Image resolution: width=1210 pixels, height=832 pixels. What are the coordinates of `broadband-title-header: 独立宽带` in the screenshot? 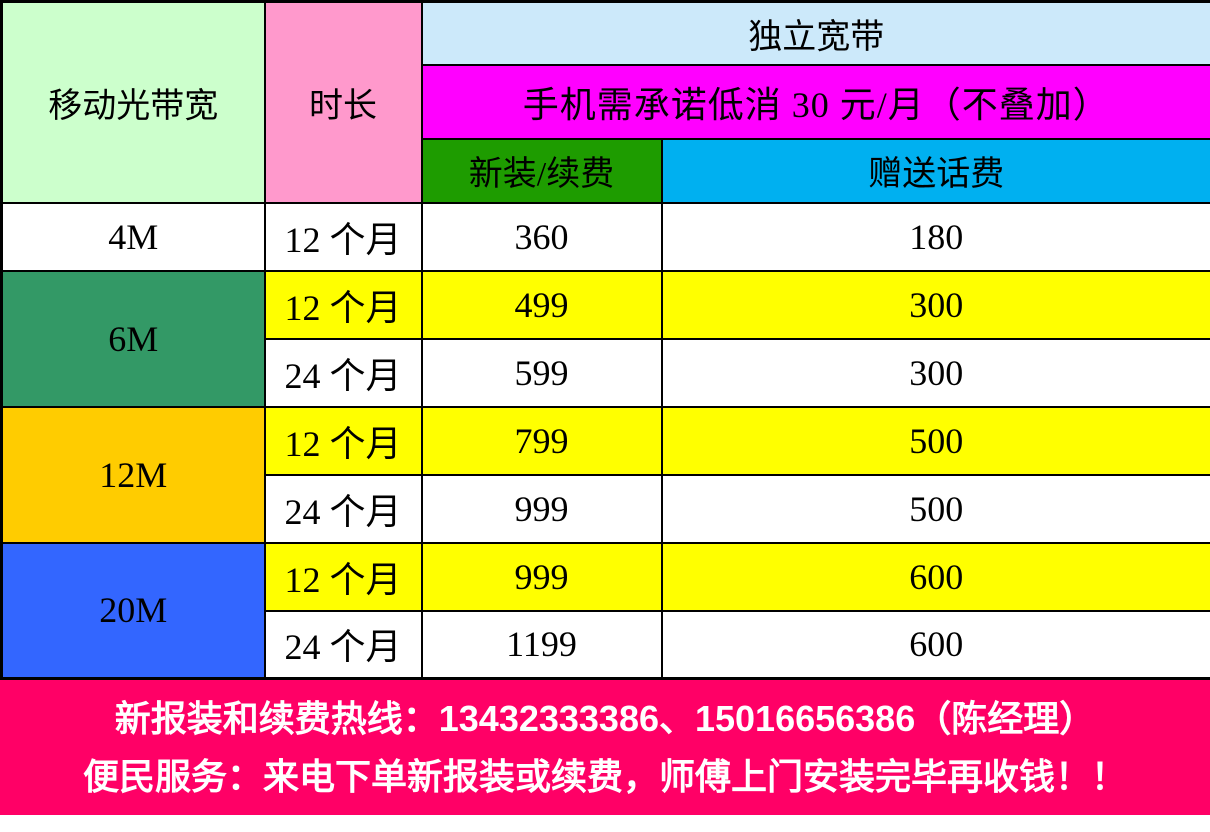 It's located at (815, 33).